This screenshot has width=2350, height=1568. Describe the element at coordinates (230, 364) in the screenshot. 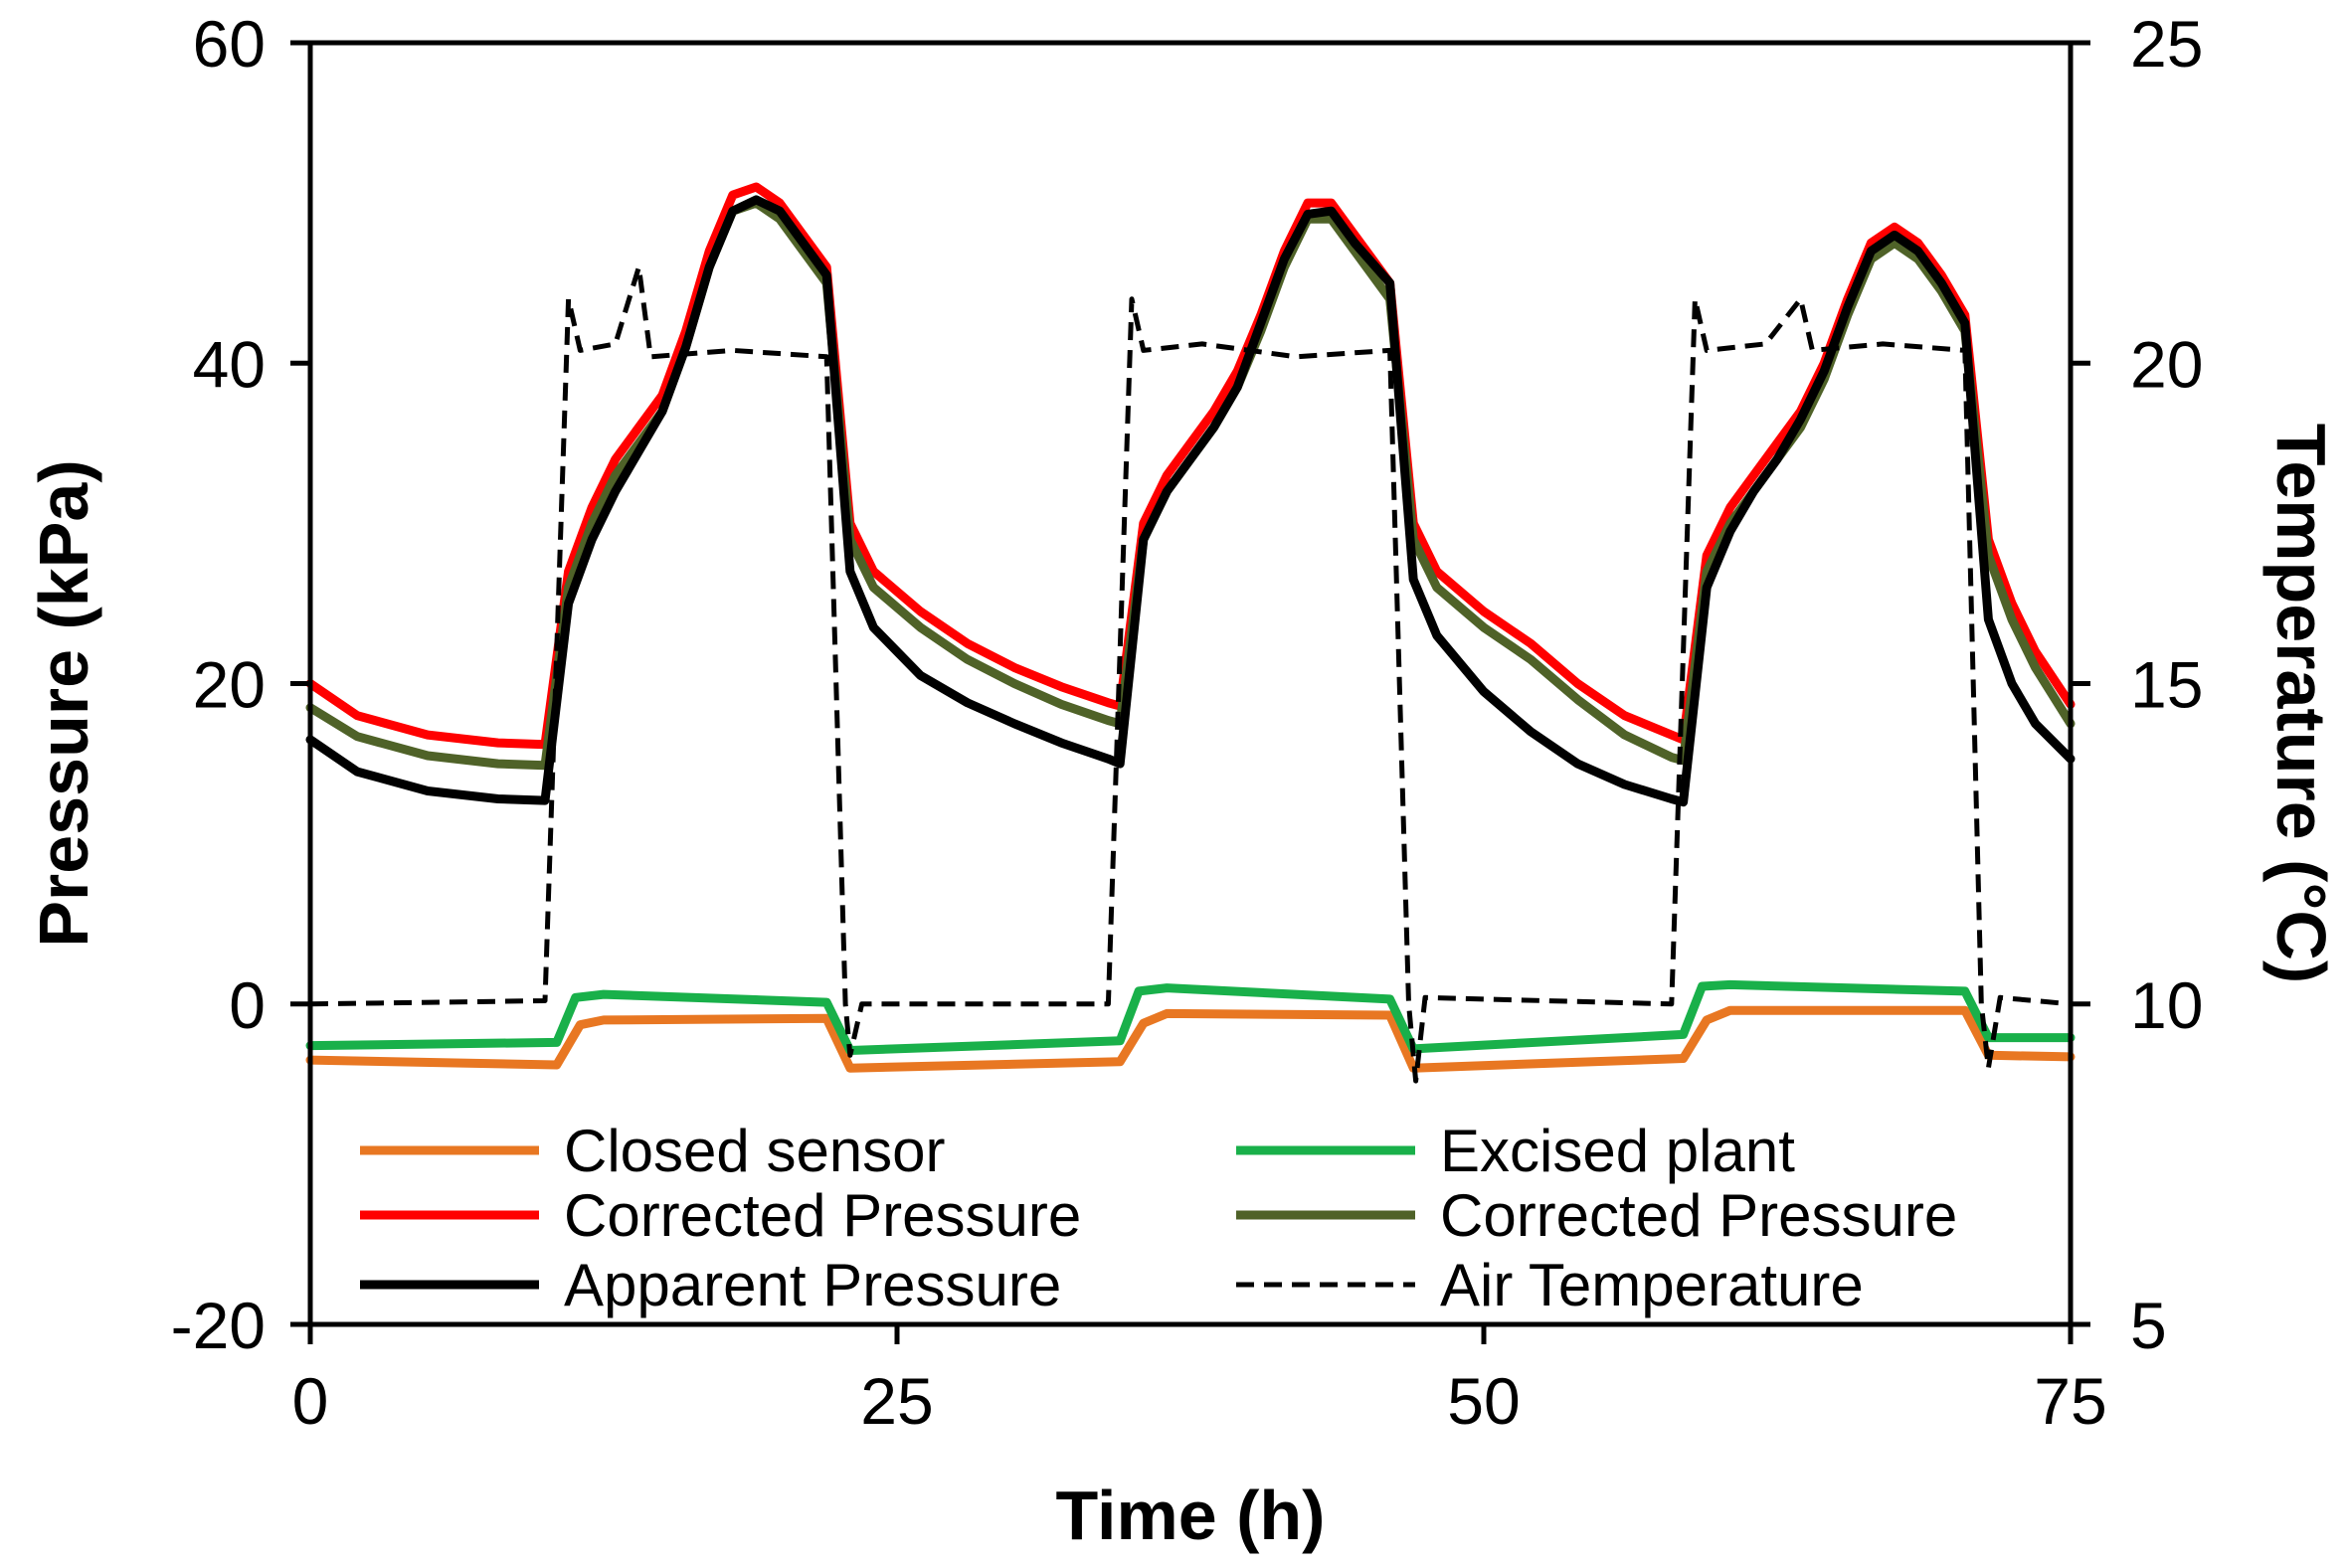

I see `y-tick-label: 40` at that location.